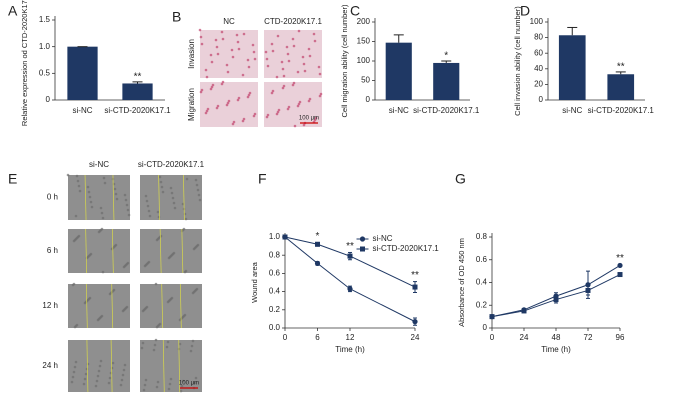 The height and width of the screenshot is (400, 680). I want to click on column-label: si-CTD-2020K17.1, so click(171, 164).